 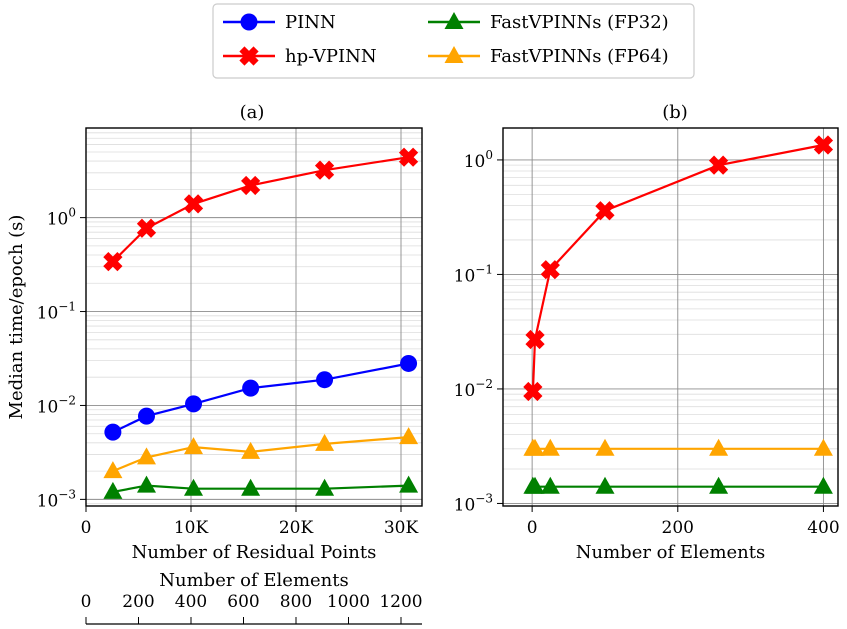 I want to click on panel-a-secondary-tick-label: 1200, so click(x=400, y=602).